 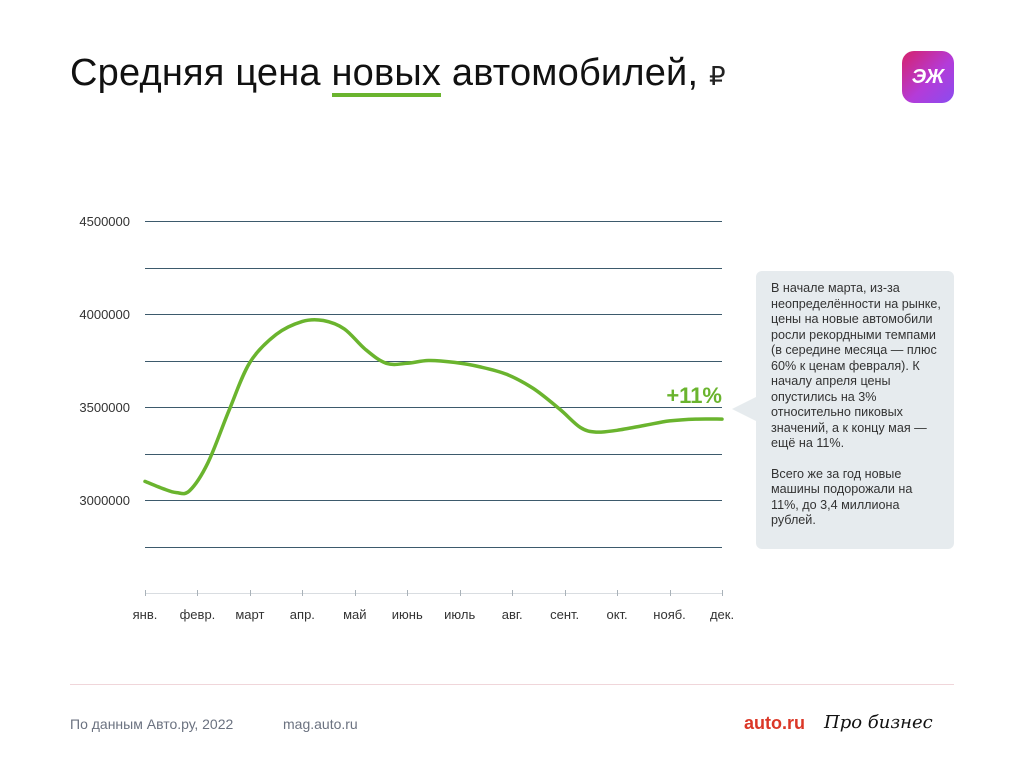 What do you see at coordinates (145, 614) in the screenshot?
I see `x-tick-label: янв.` at bounding box center [145, 614].